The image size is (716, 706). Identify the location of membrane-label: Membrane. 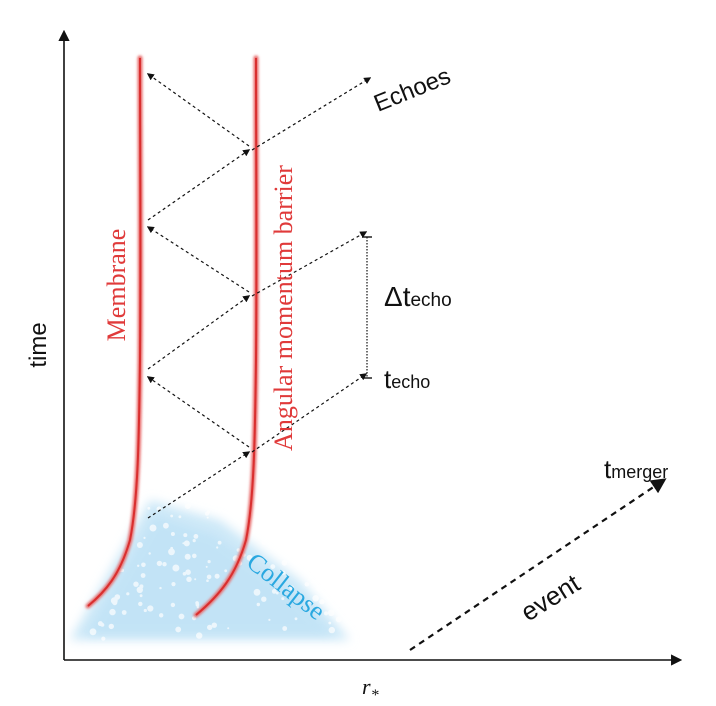
(116, 285).